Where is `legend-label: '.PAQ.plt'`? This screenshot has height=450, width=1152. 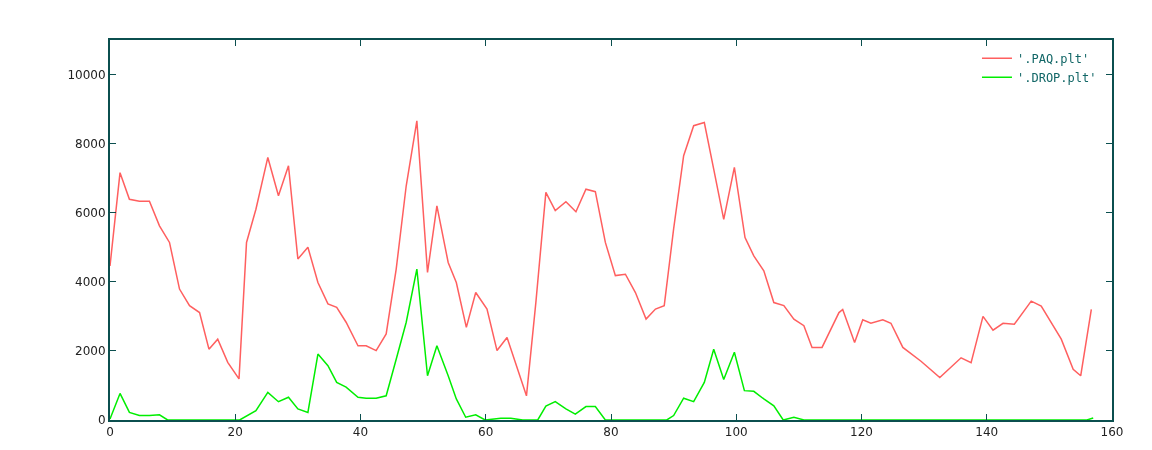
legend-label: '.PAQ.plt' is located at coordinates (1053, 58).